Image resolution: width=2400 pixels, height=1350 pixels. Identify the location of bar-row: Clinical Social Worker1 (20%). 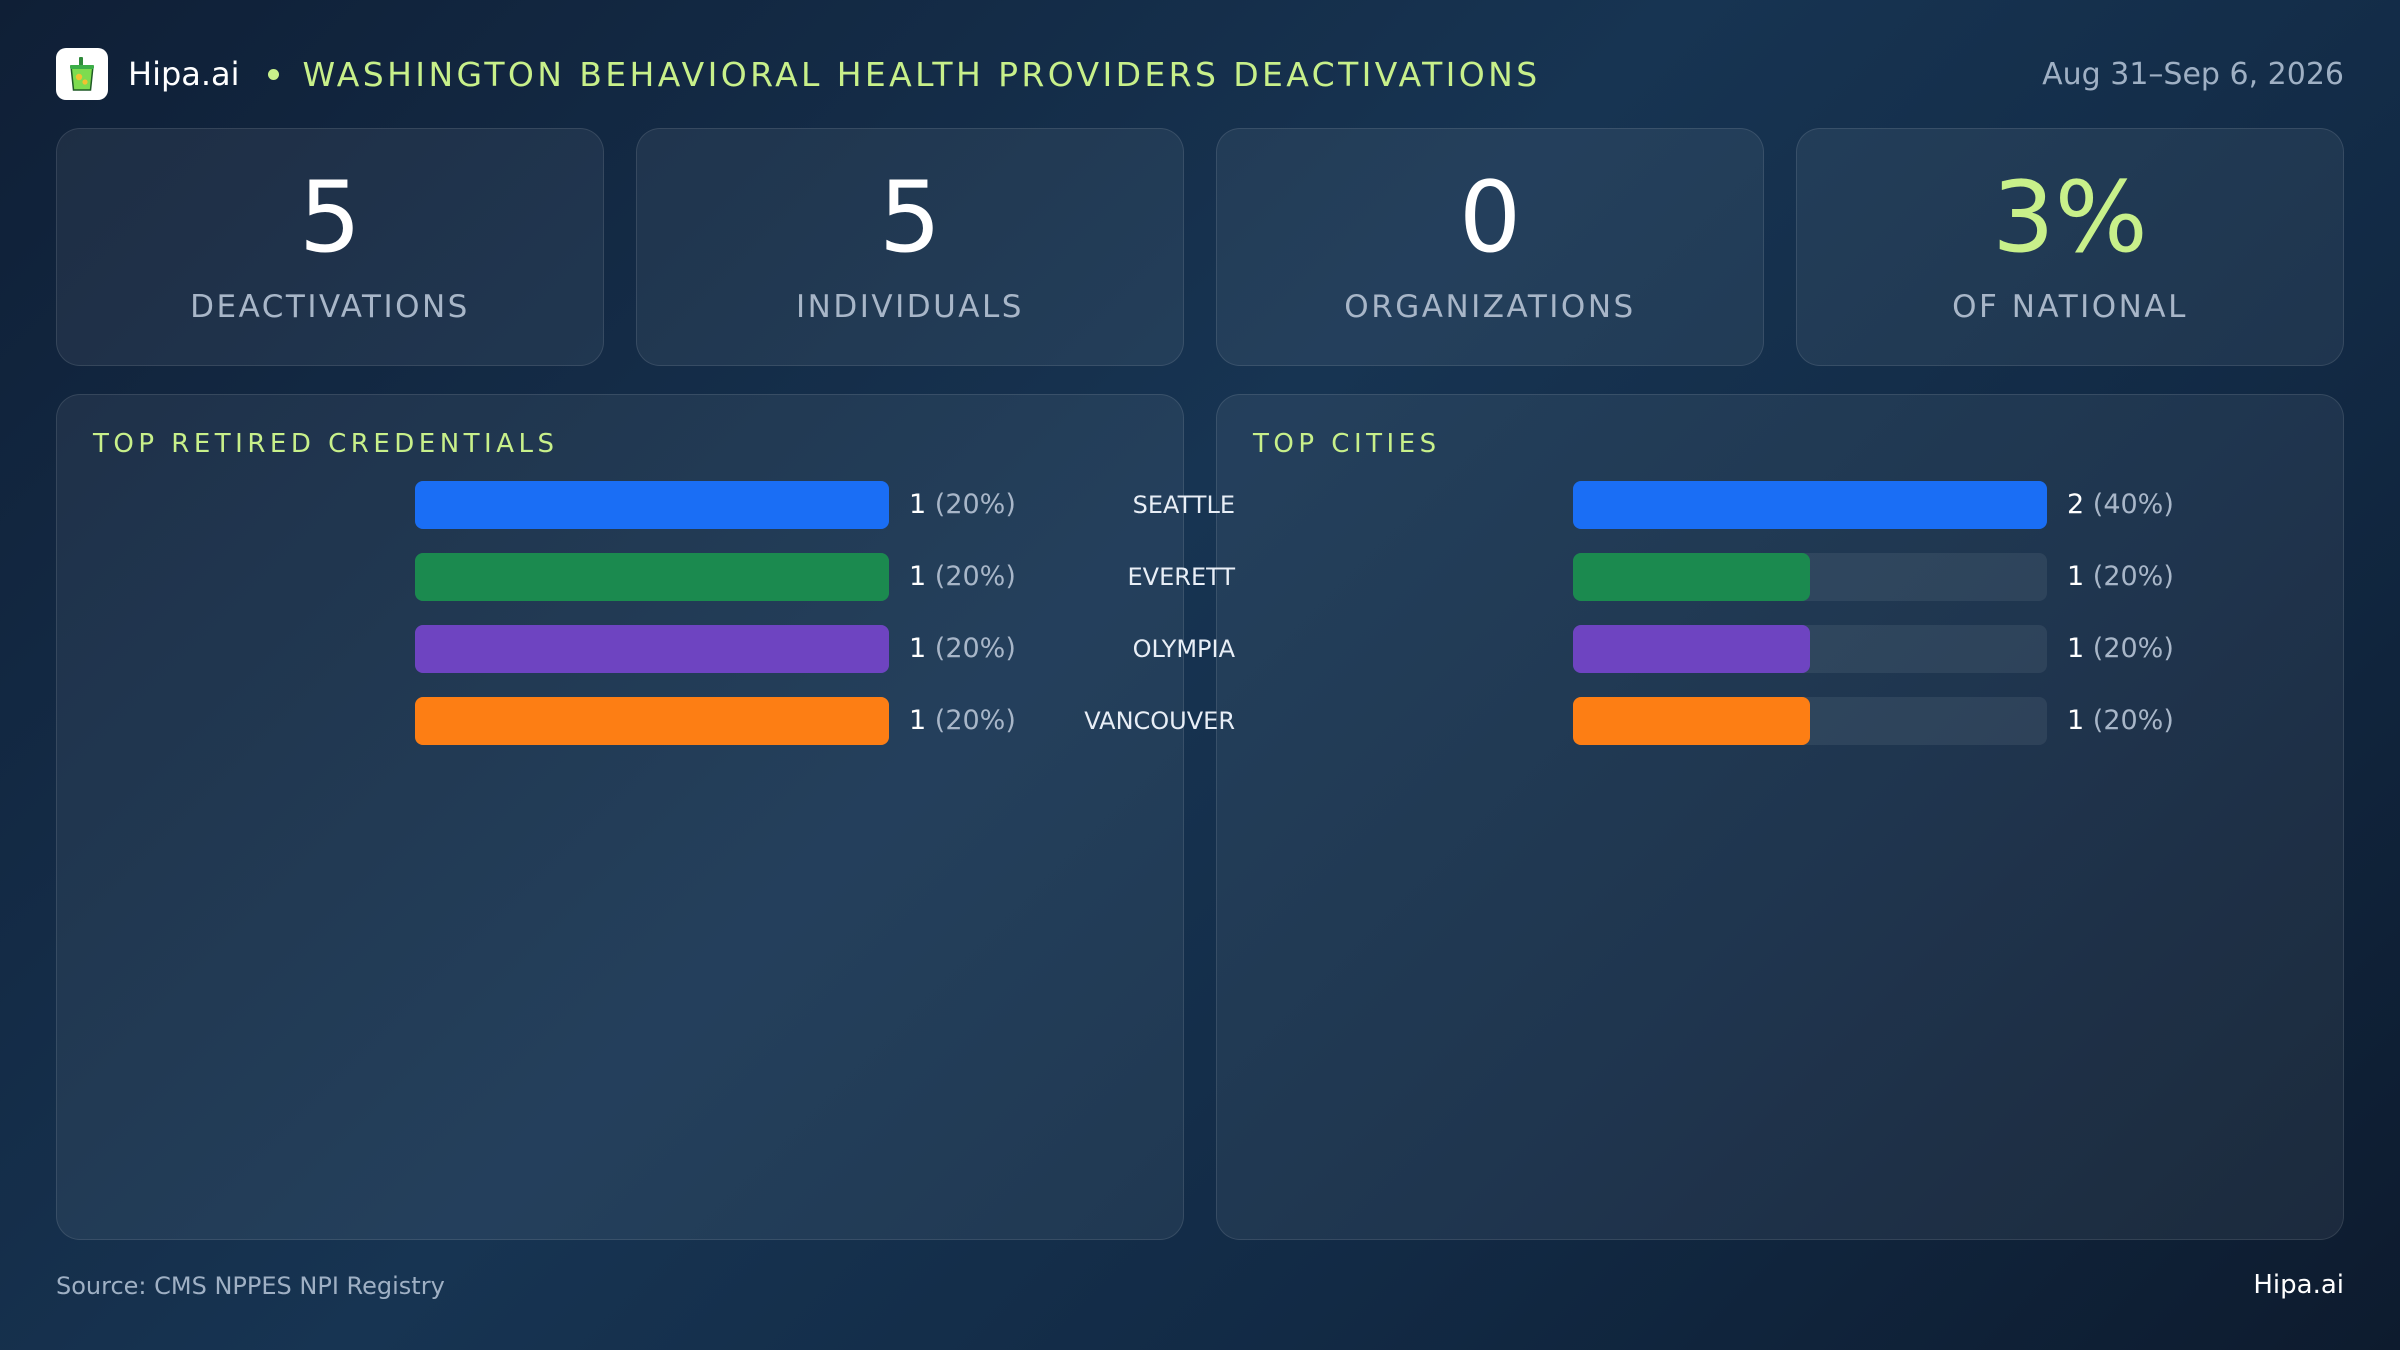
(620, 589).